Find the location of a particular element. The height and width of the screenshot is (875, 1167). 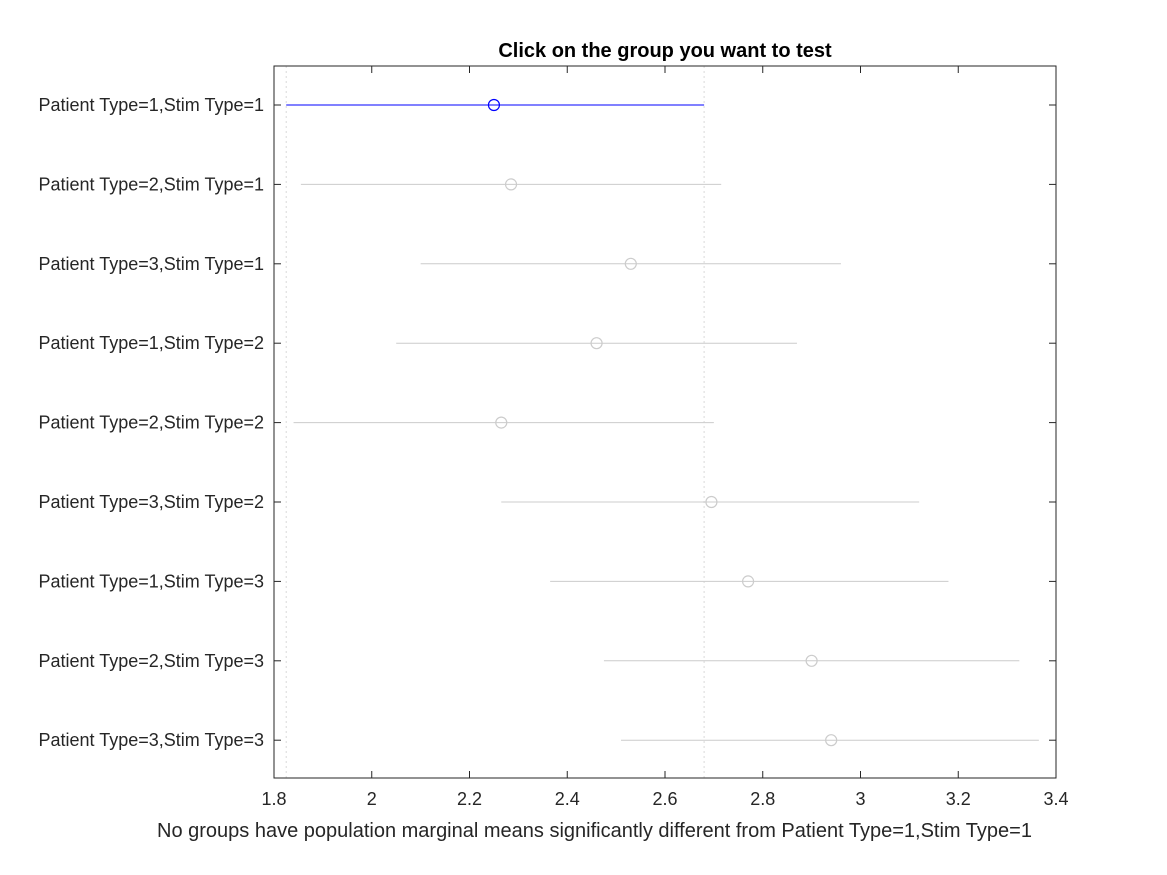

x-tick-label: 2.2 is located at coordinates (469, 799).